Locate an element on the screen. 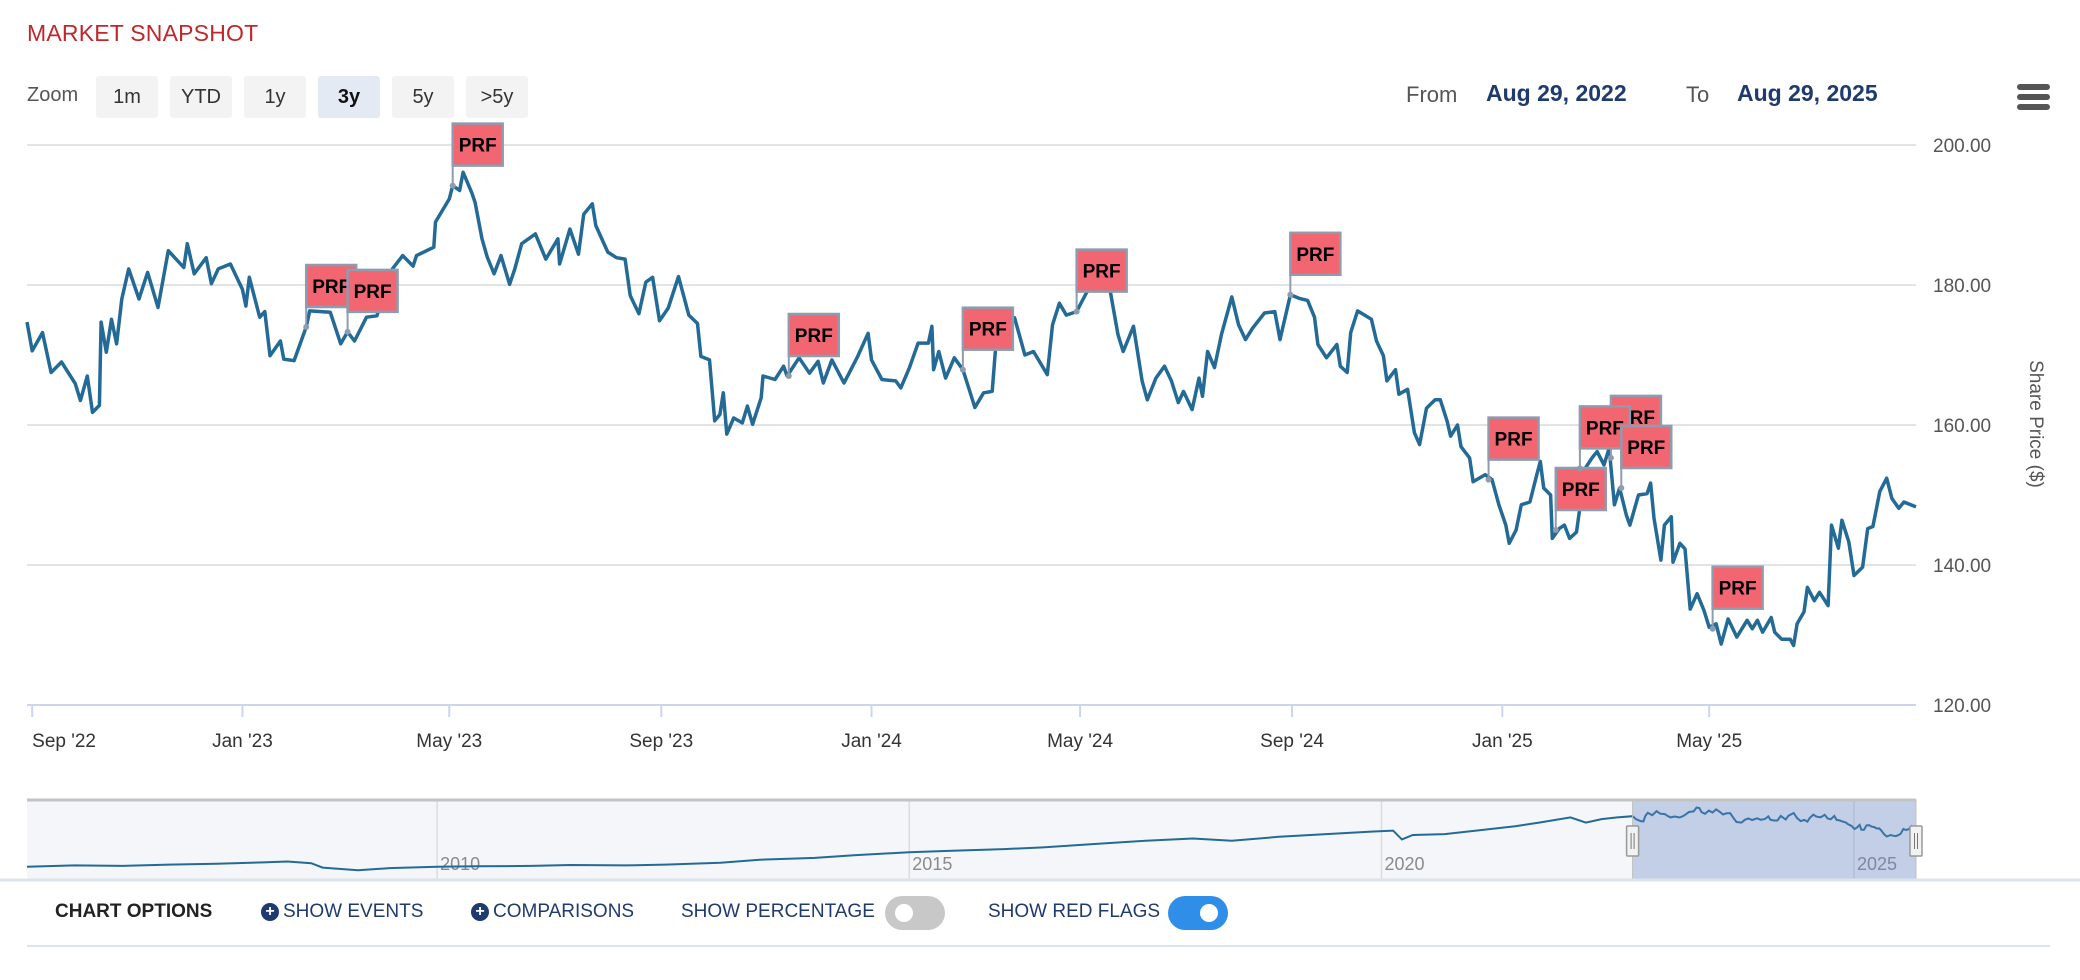  x-tick-label: May '23 is located at coordinates (449, 741).